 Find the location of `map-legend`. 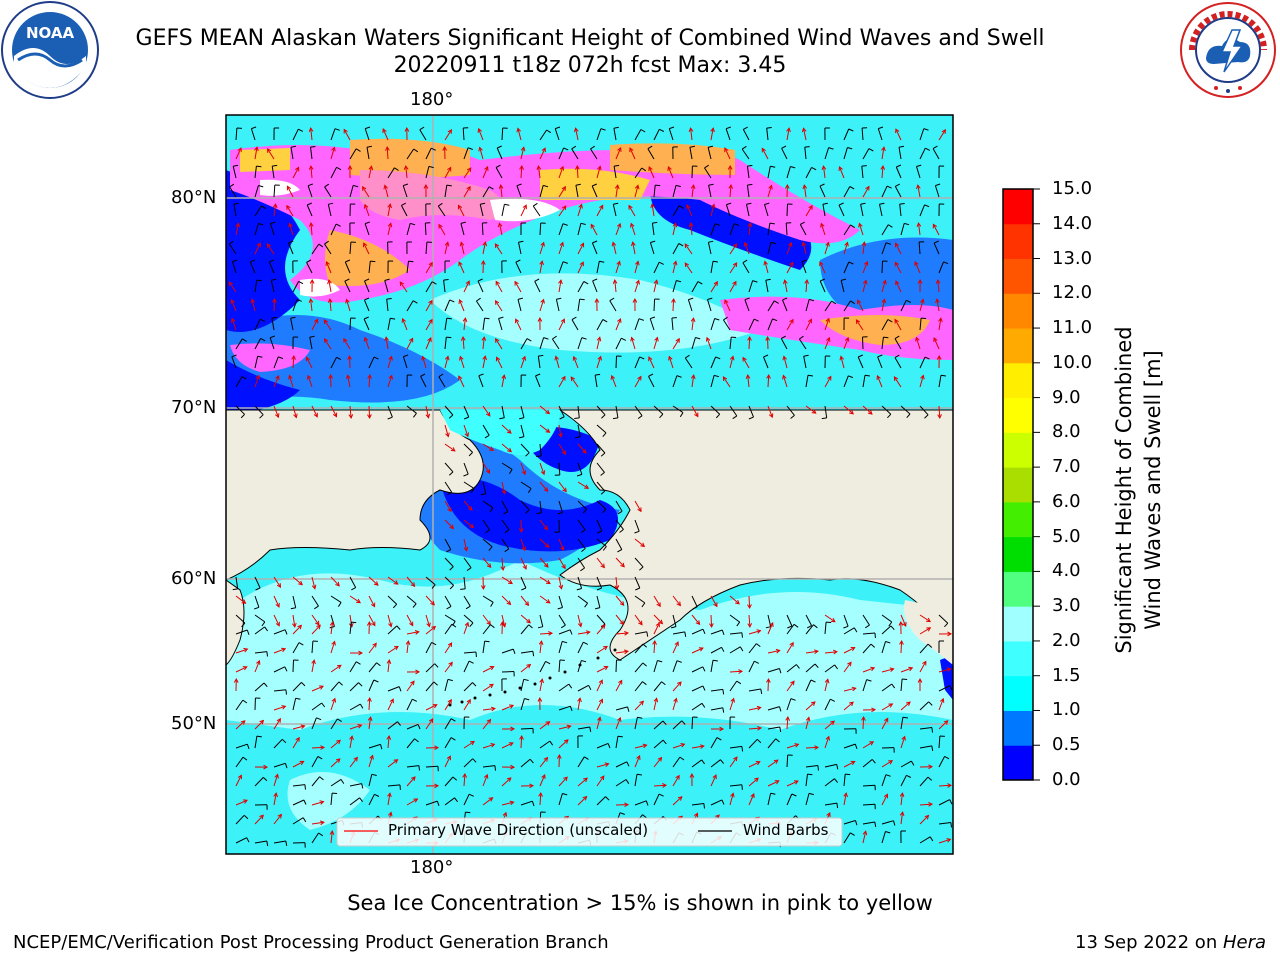

map-legend is located at coordinates (589, 832).